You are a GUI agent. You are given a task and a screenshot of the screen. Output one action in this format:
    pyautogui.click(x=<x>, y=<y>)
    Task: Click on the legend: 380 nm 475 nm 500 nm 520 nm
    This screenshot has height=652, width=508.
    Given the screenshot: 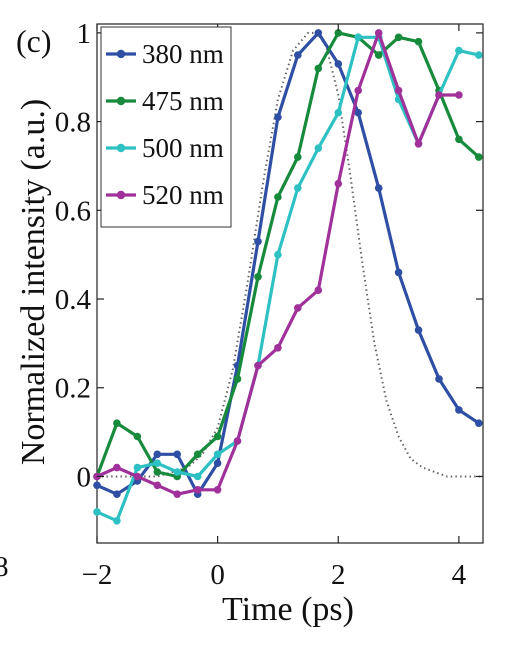 What is the action you would take?
    pyautogui.click(x=166, y=127)
    